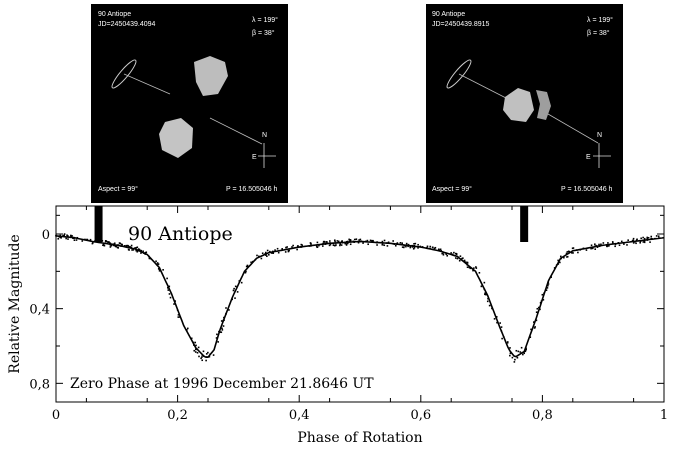 Image resolution: width=695 pixels, height=450 pixels. I want to click on x-tick-label: 0,4, so click(299, 415).